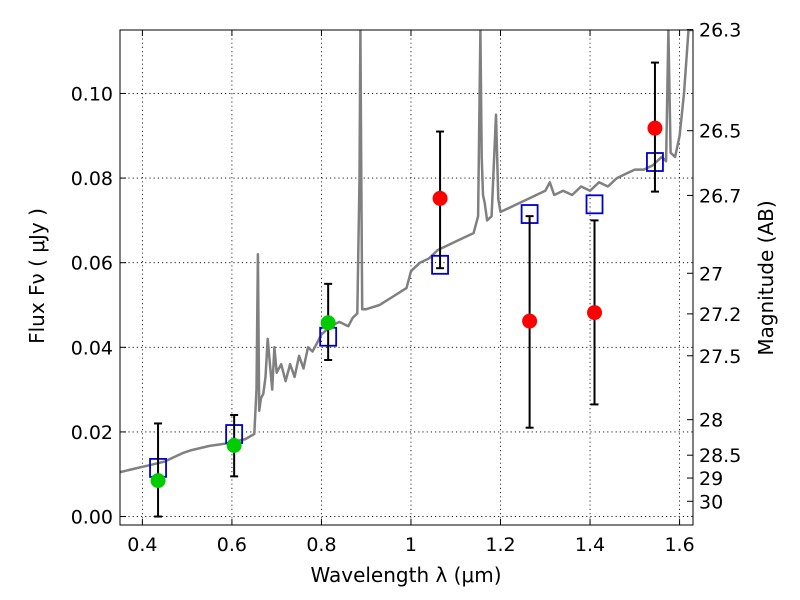 This screenshot has height=600, width=800. Describe the element at coordinates (720, 456) in the screenshot. I see `y2-tick-label: 28.5` at that location.